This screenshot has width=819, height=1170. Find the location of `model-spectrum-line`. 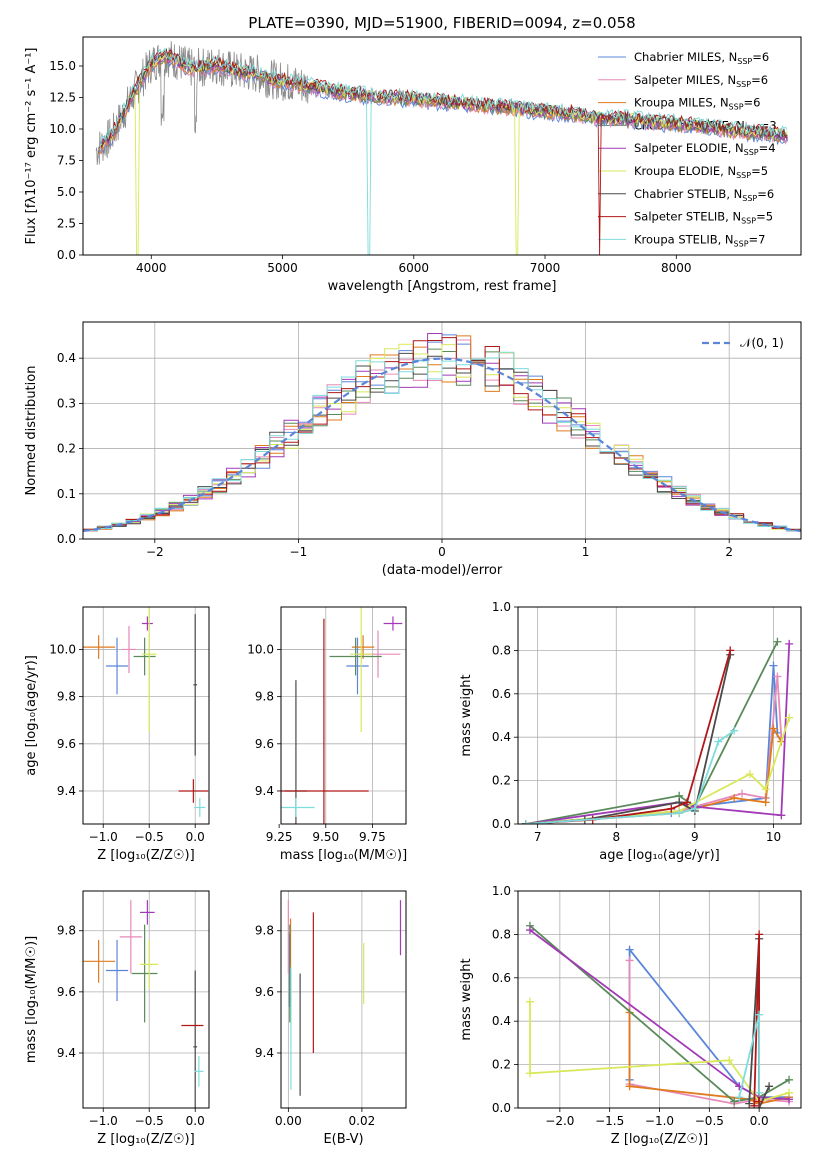

model-spectrum-line is located at coordinates (443, 151).